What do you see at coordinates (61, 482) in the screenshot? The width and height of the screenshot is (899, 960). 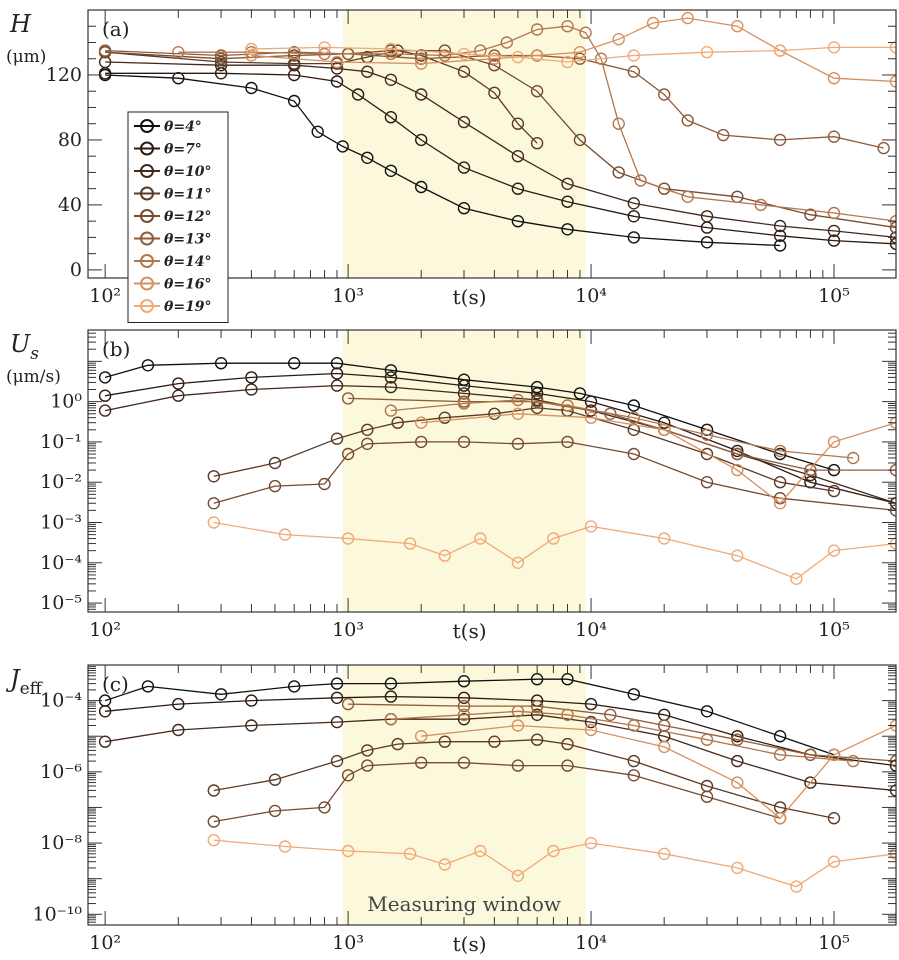 I see `y-tick-label: 10⁻²` at bounding box center [61, 482].